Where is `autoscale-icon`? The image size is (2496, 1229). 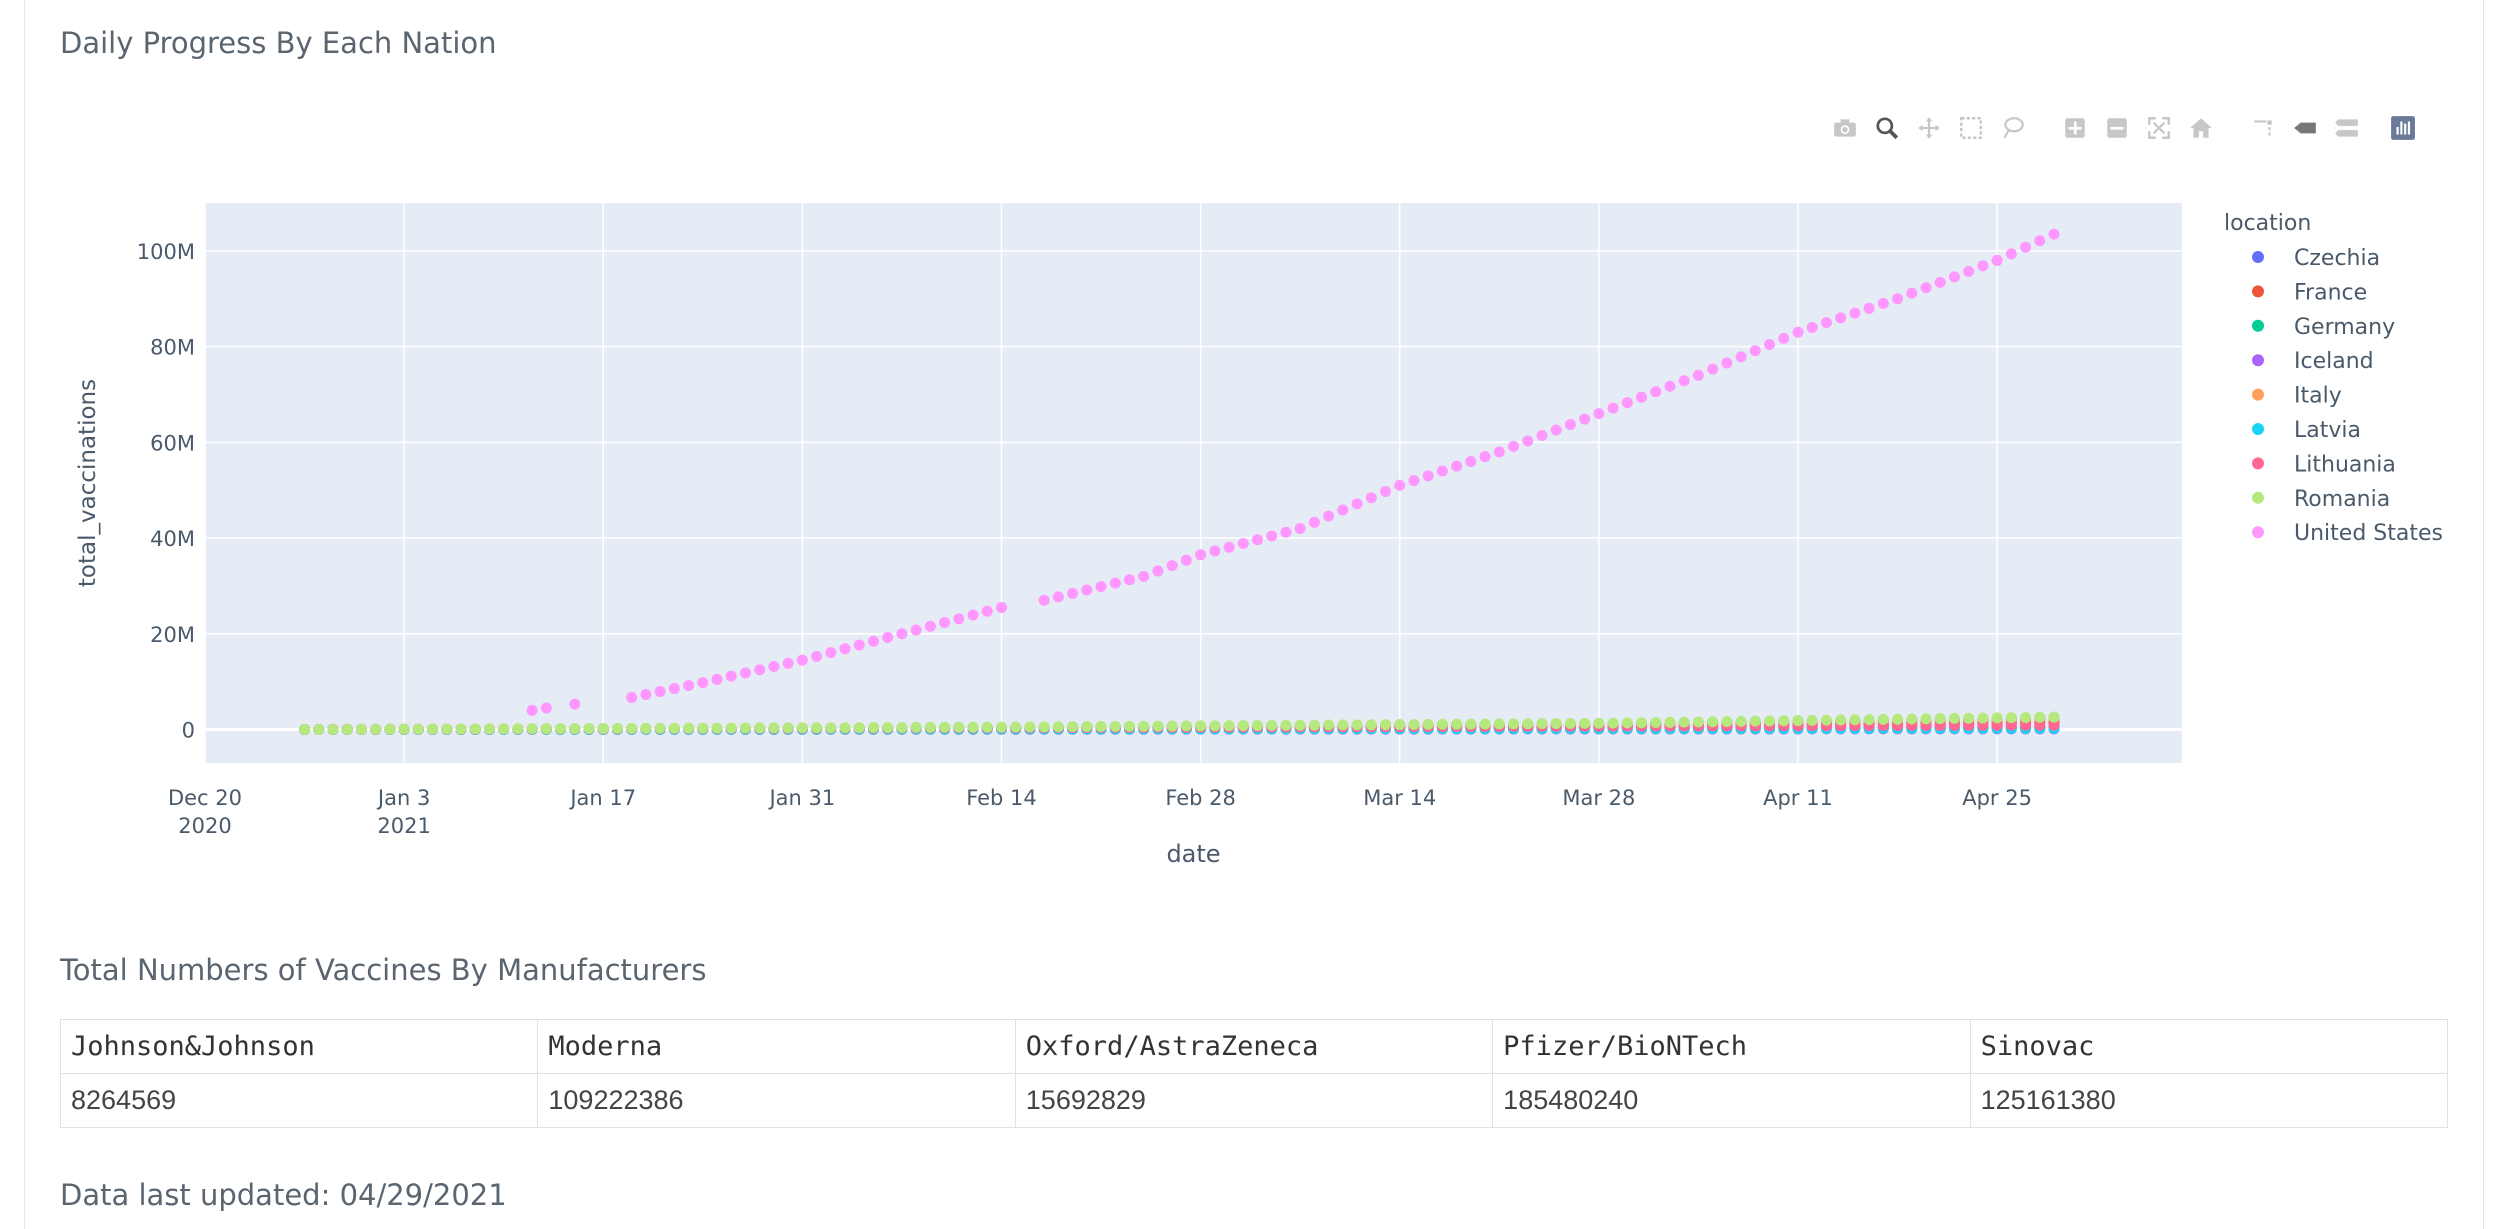 autoscale-icon is located at coordinates (2159, 128).